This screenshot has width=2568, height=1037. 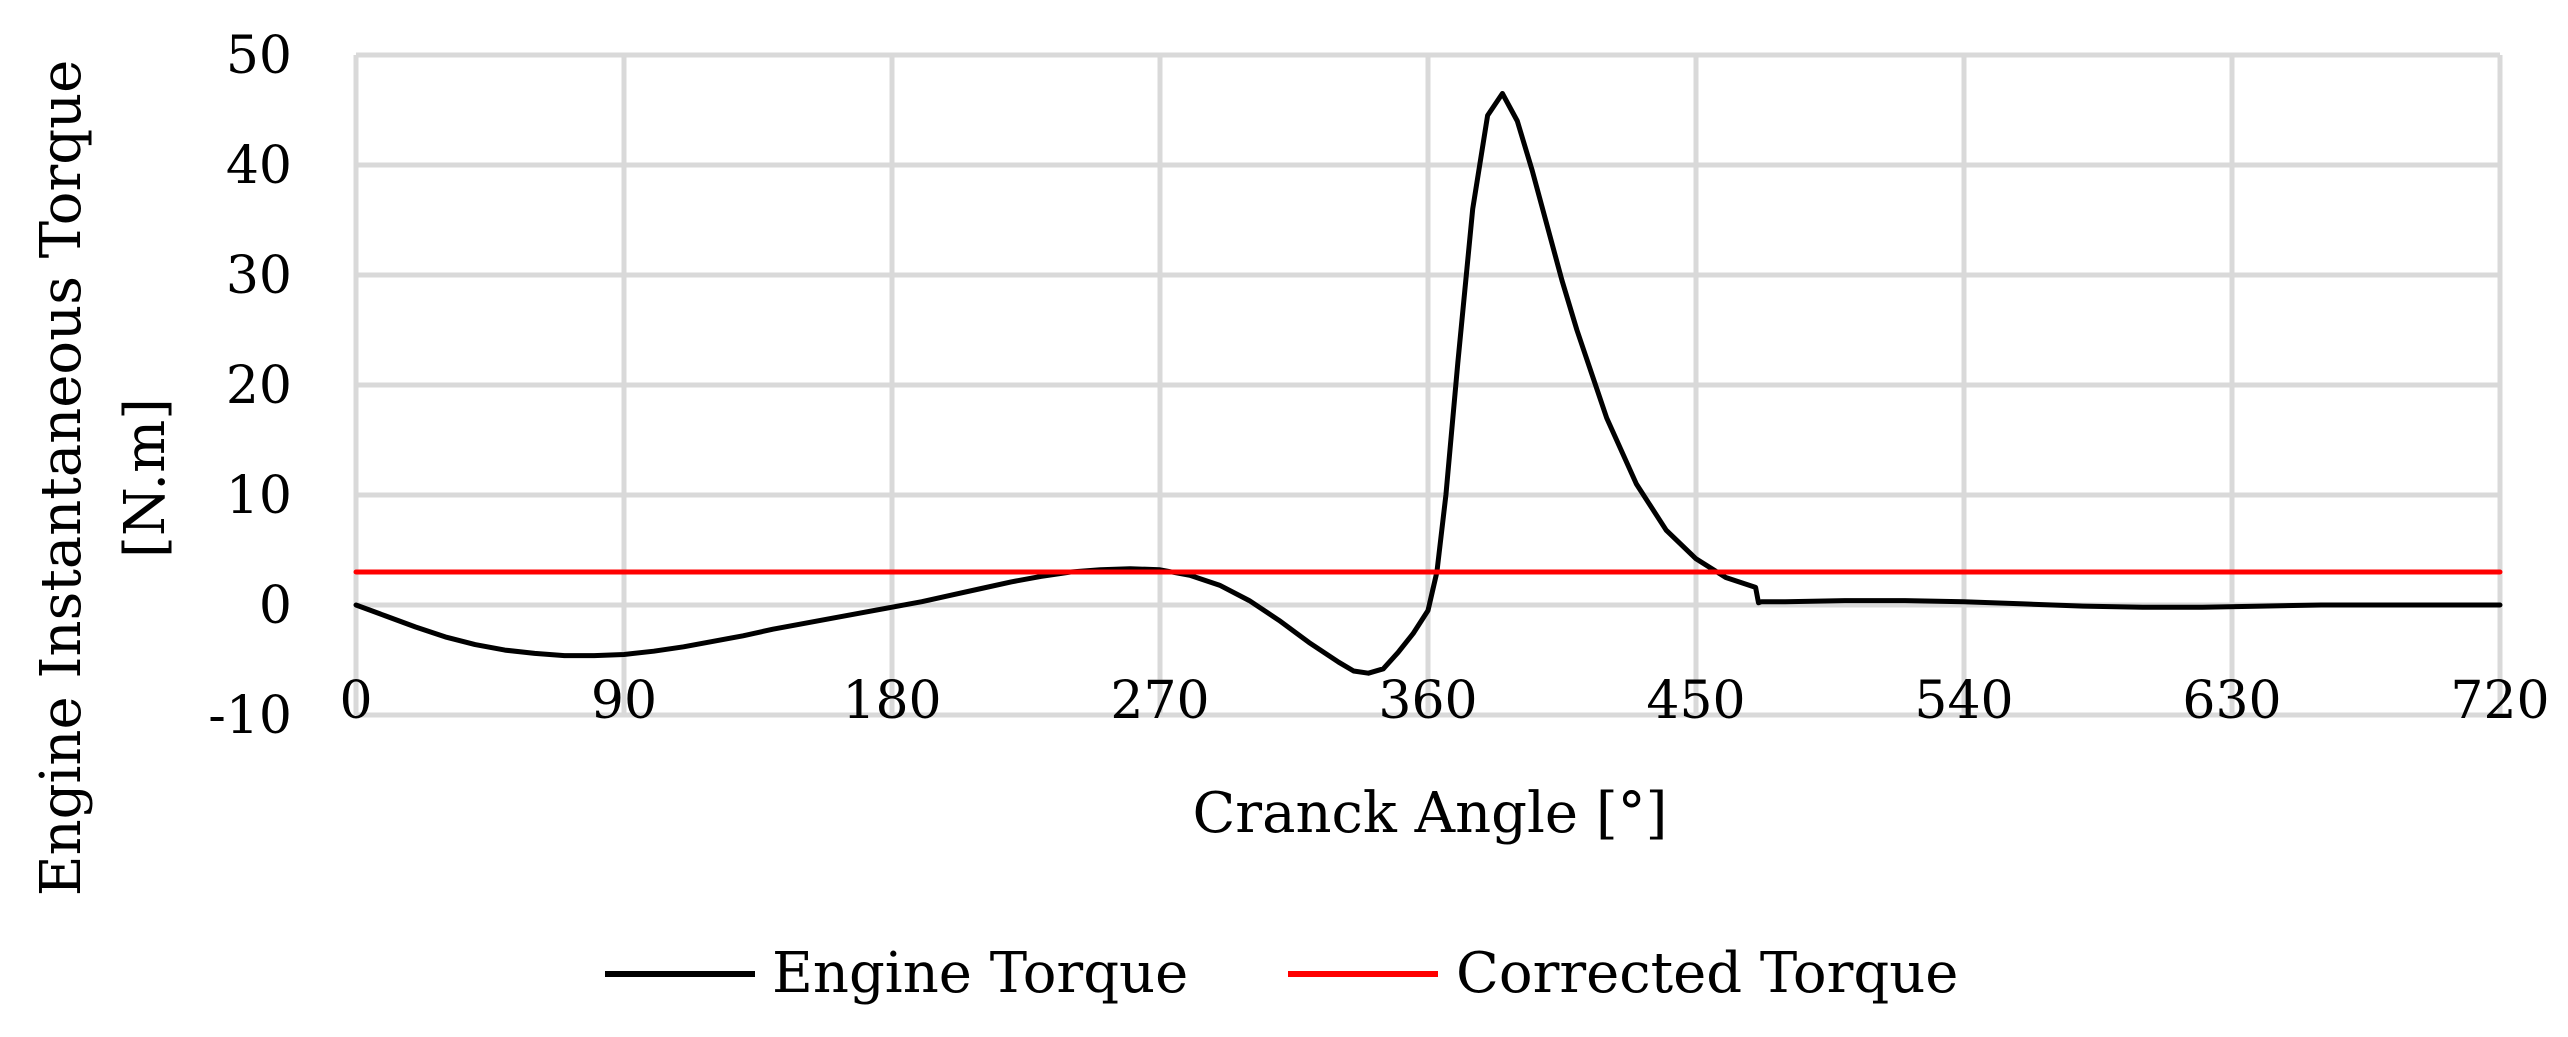 What do you see at coordinates (1963, 701) in the screenshot?
I see `x-tick-label: 540` at bounding box center [1963, 701].